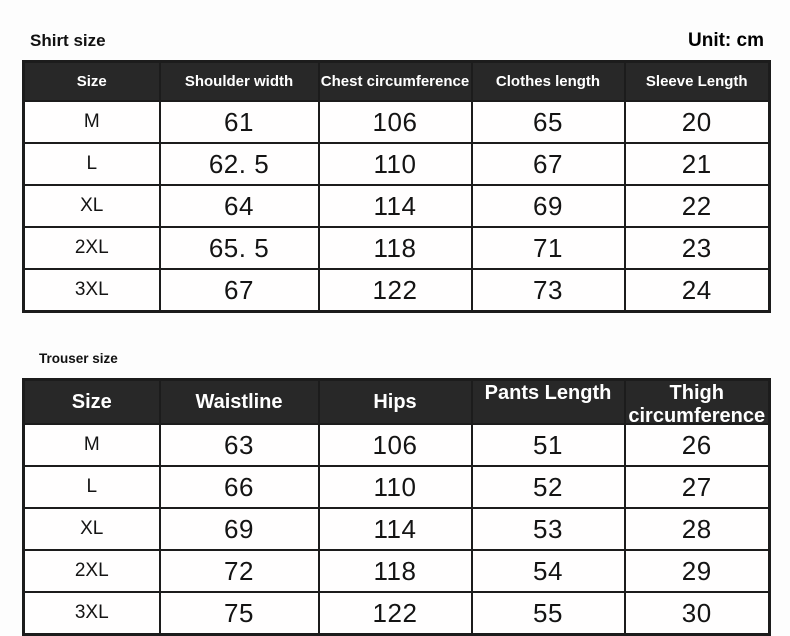 The image size is (790, 636). Describe the element at coordinates (239, 613) in the screenshot. I see `size-value-cell: 75` at that location.